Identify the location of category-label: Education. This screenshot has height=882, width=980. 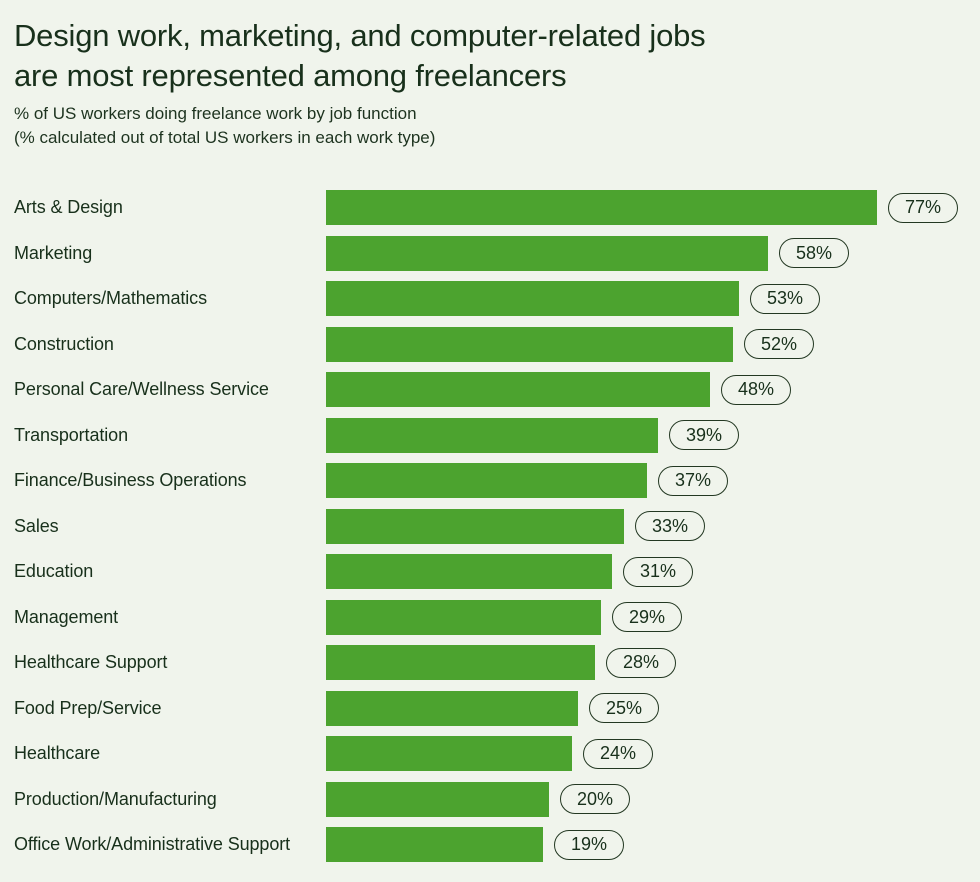
(54, 571).